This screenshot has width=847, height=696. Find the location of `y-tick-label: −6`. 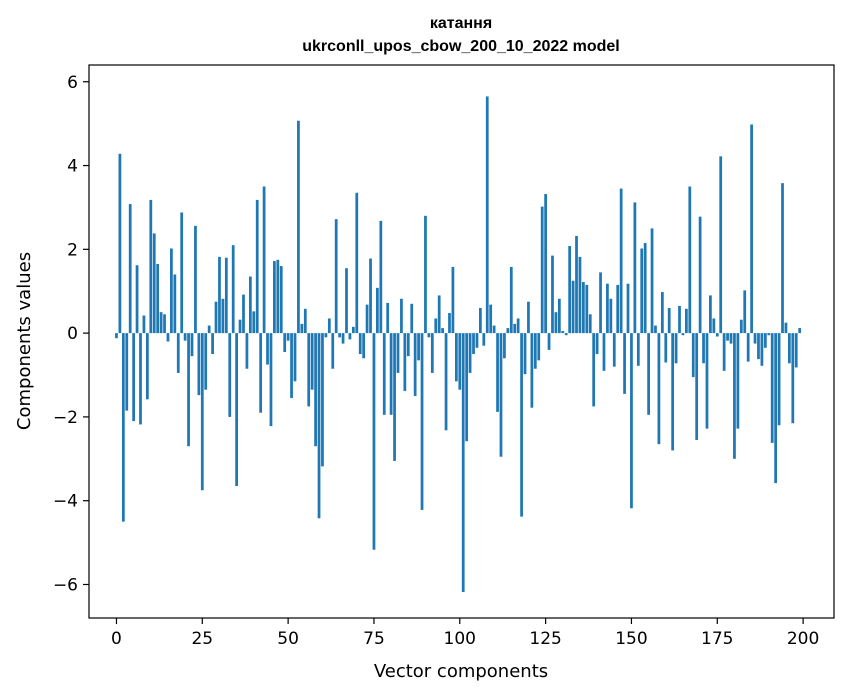

y-tick-label: −6 is located at coordinates (65, 585).